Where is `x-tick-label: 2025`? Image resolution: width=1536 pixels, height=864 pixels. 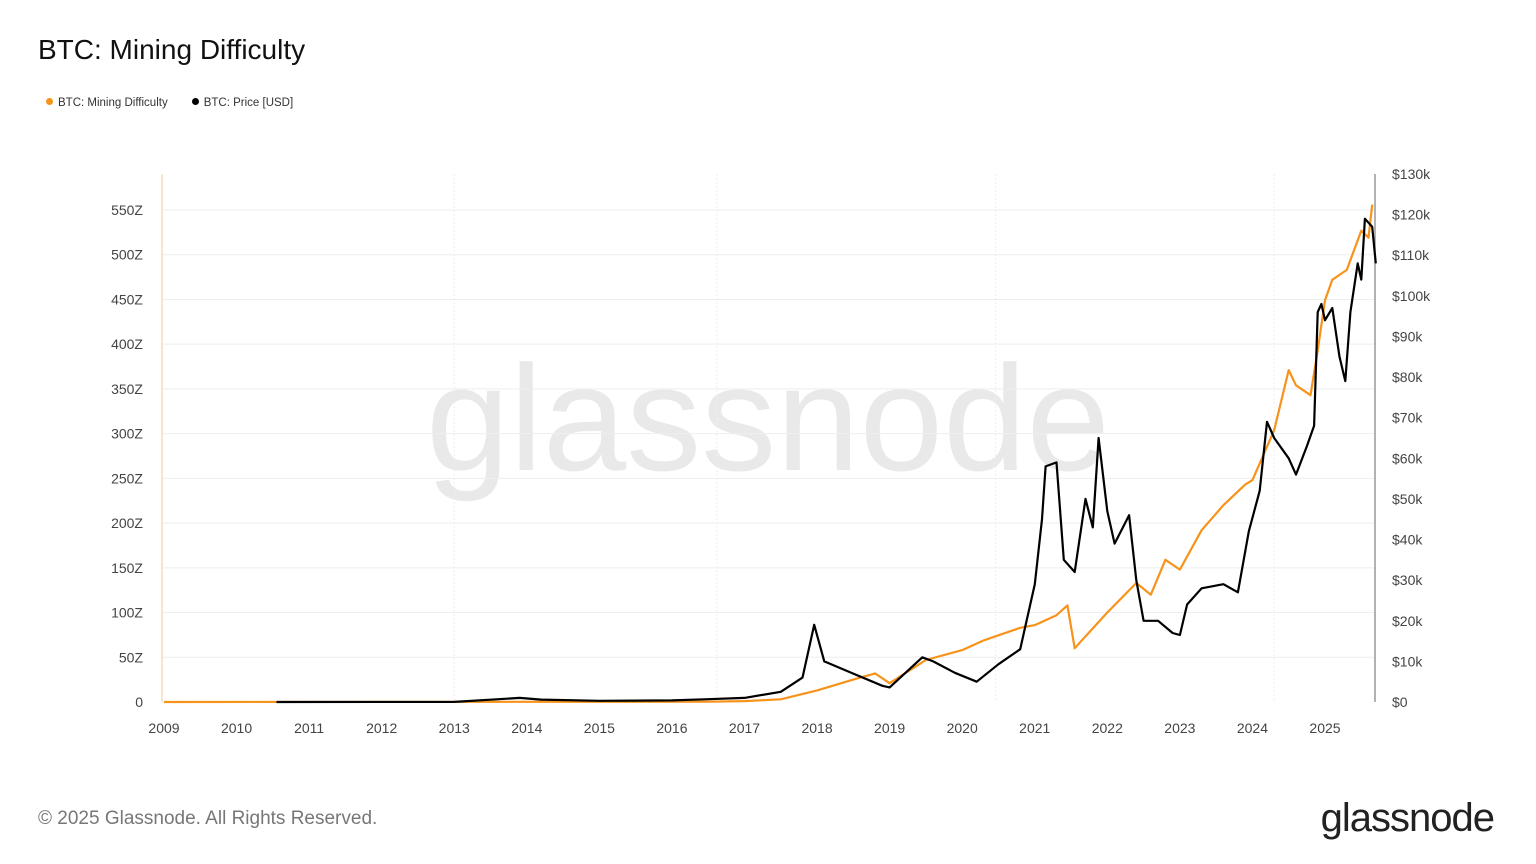
x-tick-label: 2025 is located at coordinates (1324, 728).